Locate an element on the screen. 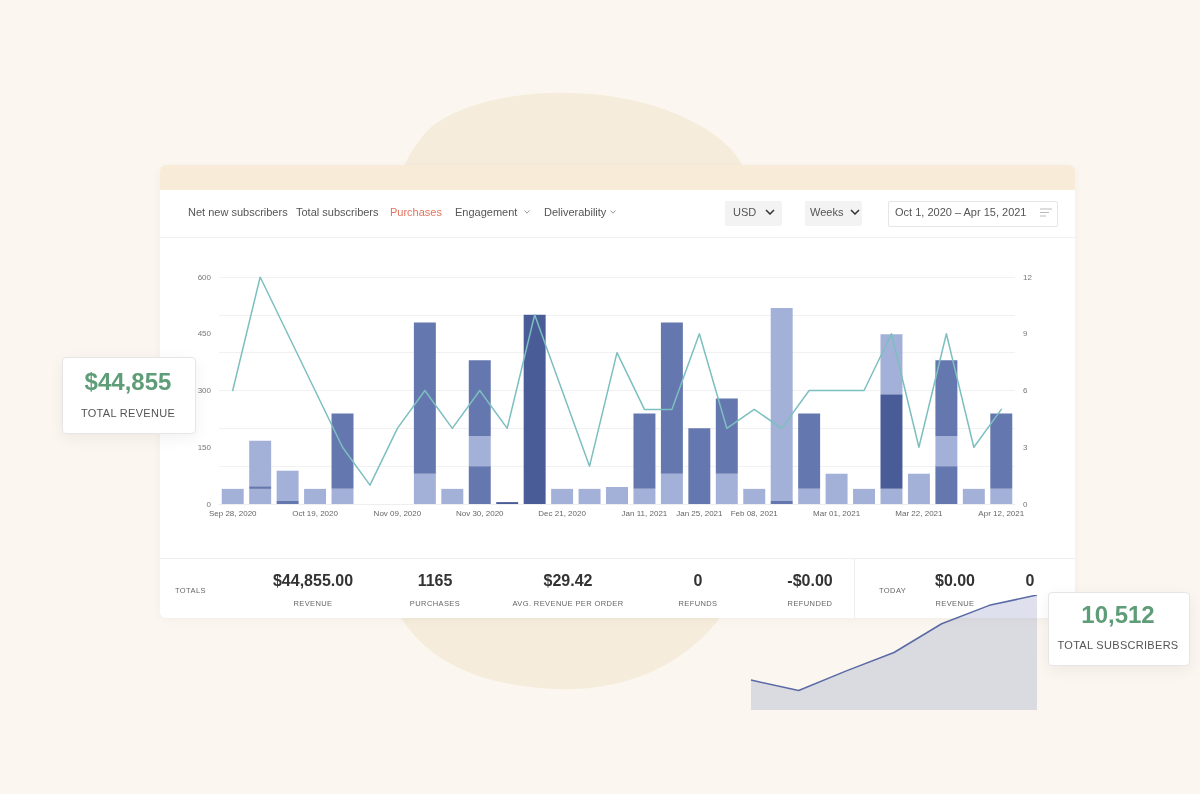  y2-tick-label: 12 is located at coordinates (1028, 277).